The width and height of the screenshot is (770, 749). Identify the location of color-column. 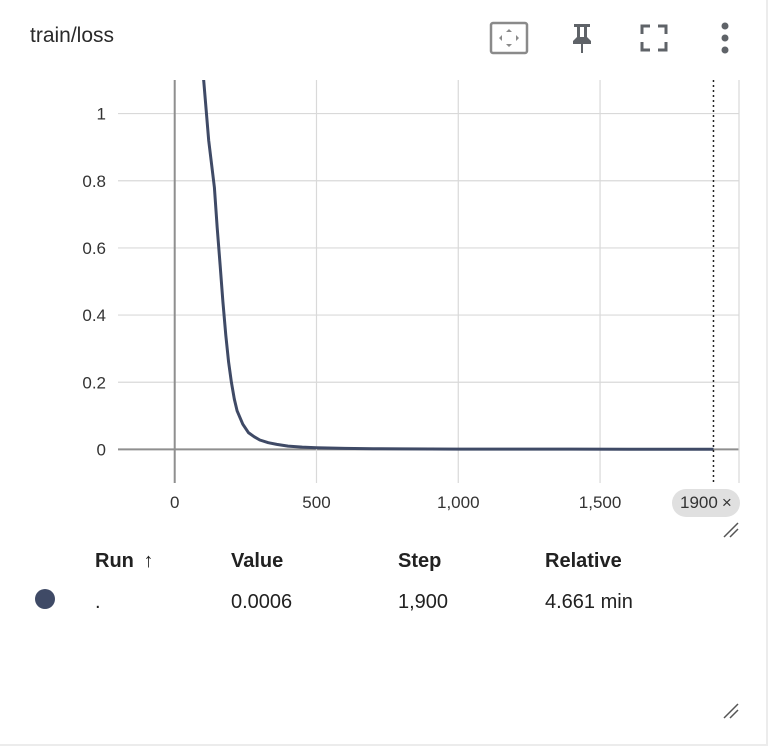
(62, 561).